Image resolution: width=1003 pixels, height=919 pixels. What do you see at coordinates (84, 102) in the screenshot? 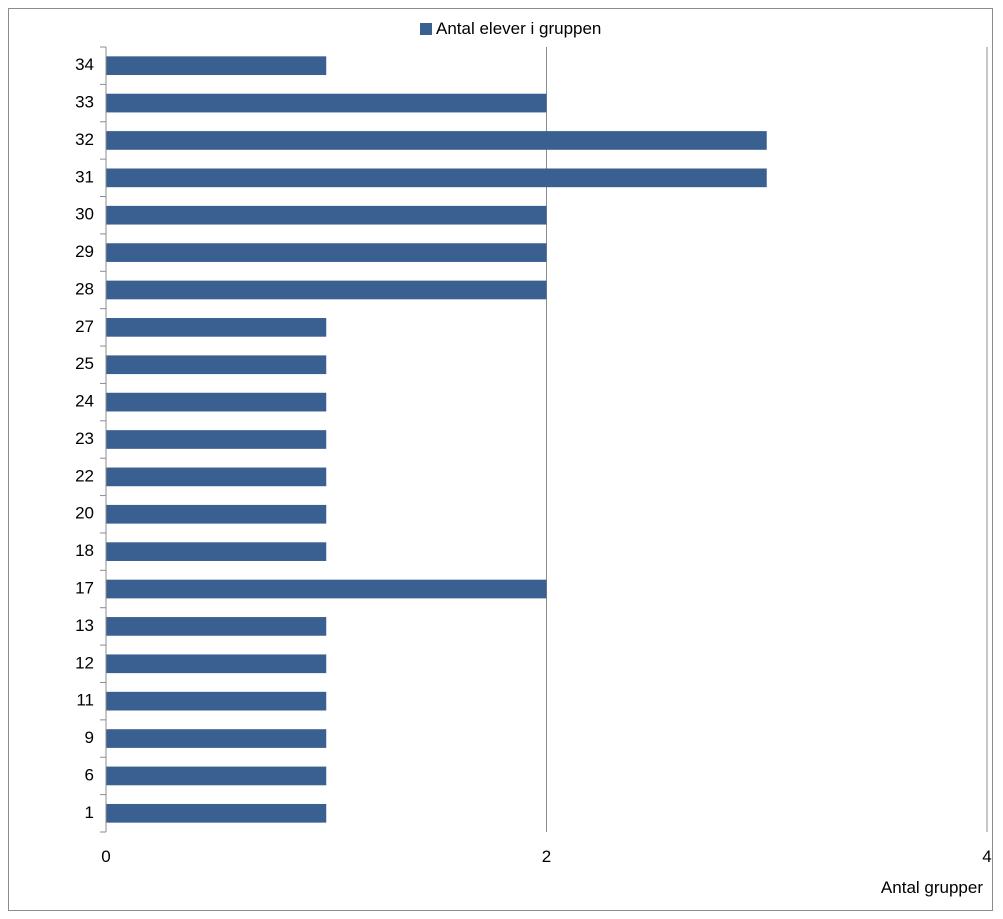
I see `y-tick-label: 33` at bounding box center [84, 102].